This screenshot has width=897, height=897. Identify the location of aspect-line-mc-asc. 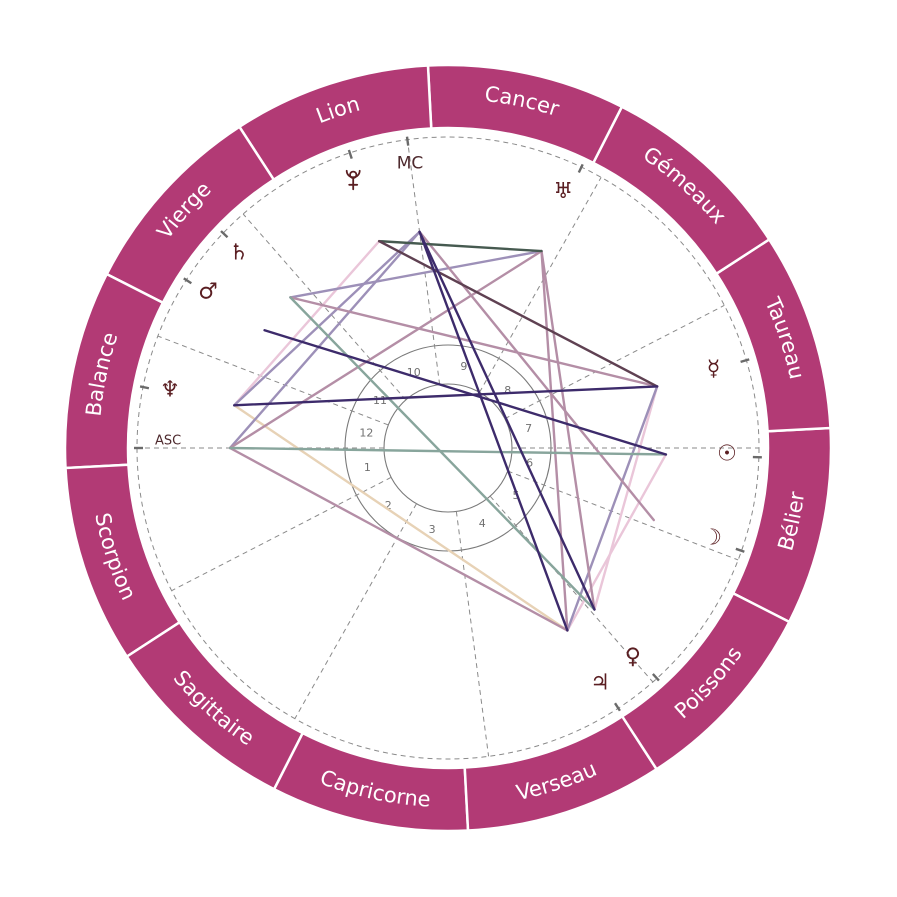
(324, 340).